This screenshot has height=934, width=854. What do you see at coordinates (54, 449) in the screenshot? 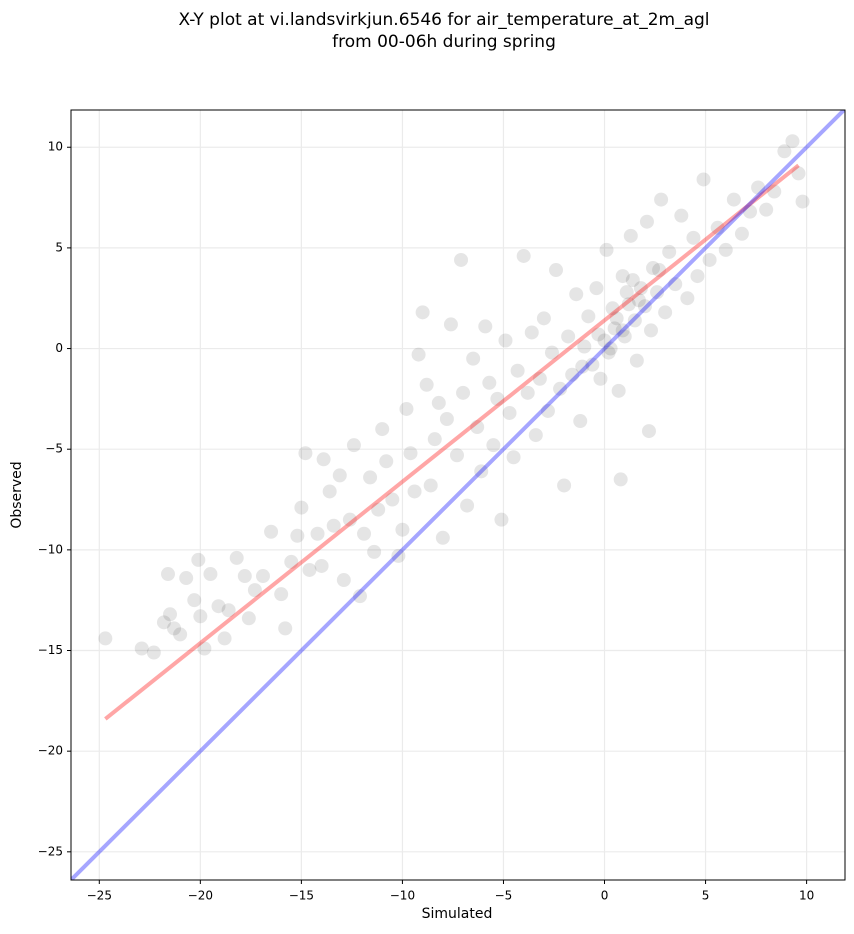
I see `y-tick-label: −5` at bounding box center [54, 449].